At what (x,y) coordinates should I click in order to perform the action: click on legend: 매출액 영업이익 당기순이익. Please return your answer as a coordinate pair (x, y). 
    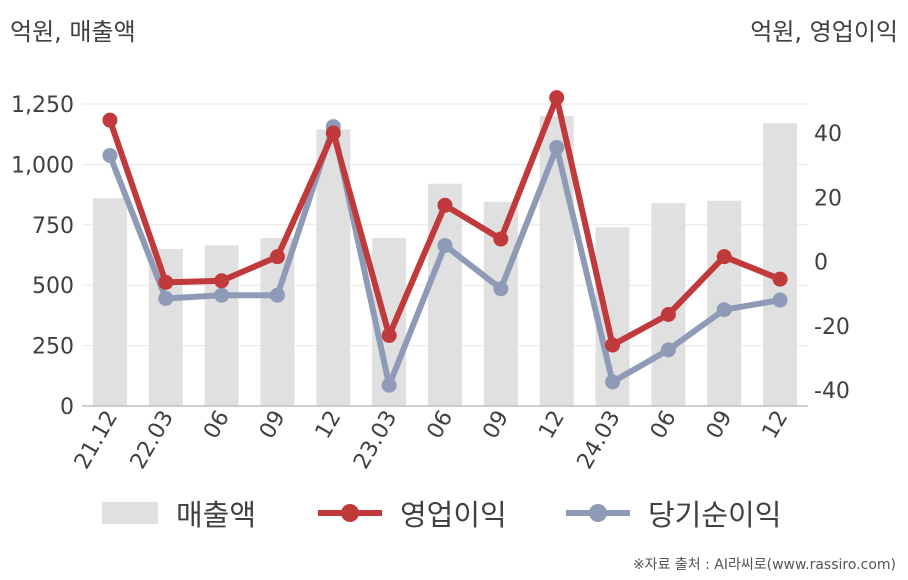
    Looking at the image, I should click on (454, 513).